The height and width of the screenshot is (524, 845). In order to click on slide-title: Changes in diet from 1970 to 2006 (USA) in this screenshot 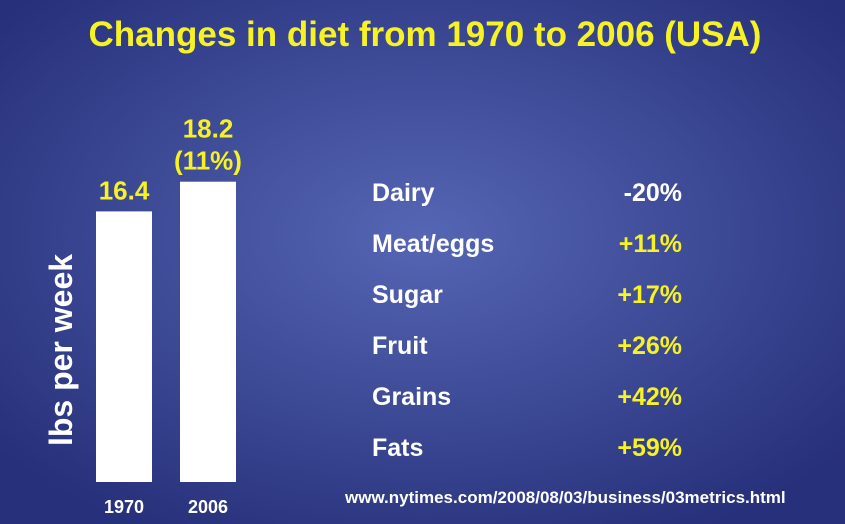, I will do `click(425, 34)`.